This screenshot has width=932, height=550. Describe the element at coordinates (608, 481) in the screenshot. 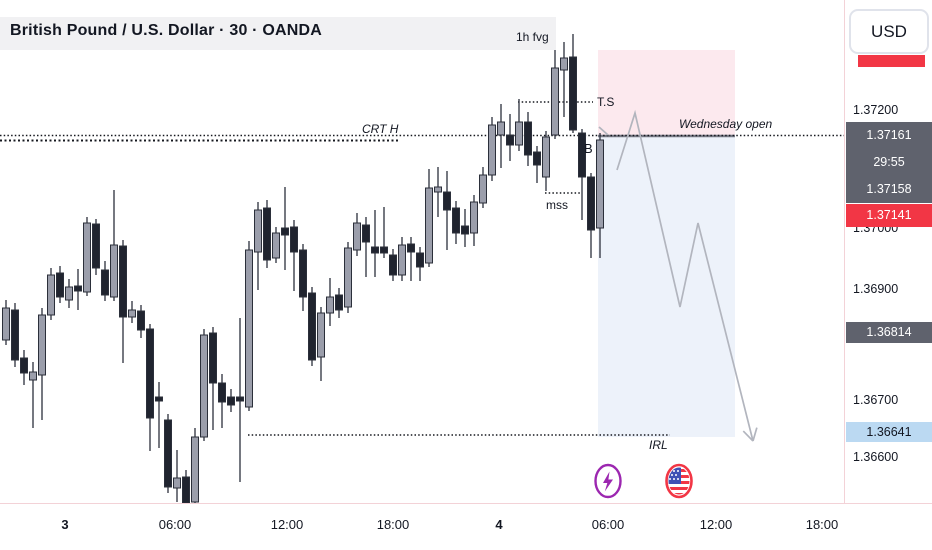

I see `high-impact-event-icon` at that location.